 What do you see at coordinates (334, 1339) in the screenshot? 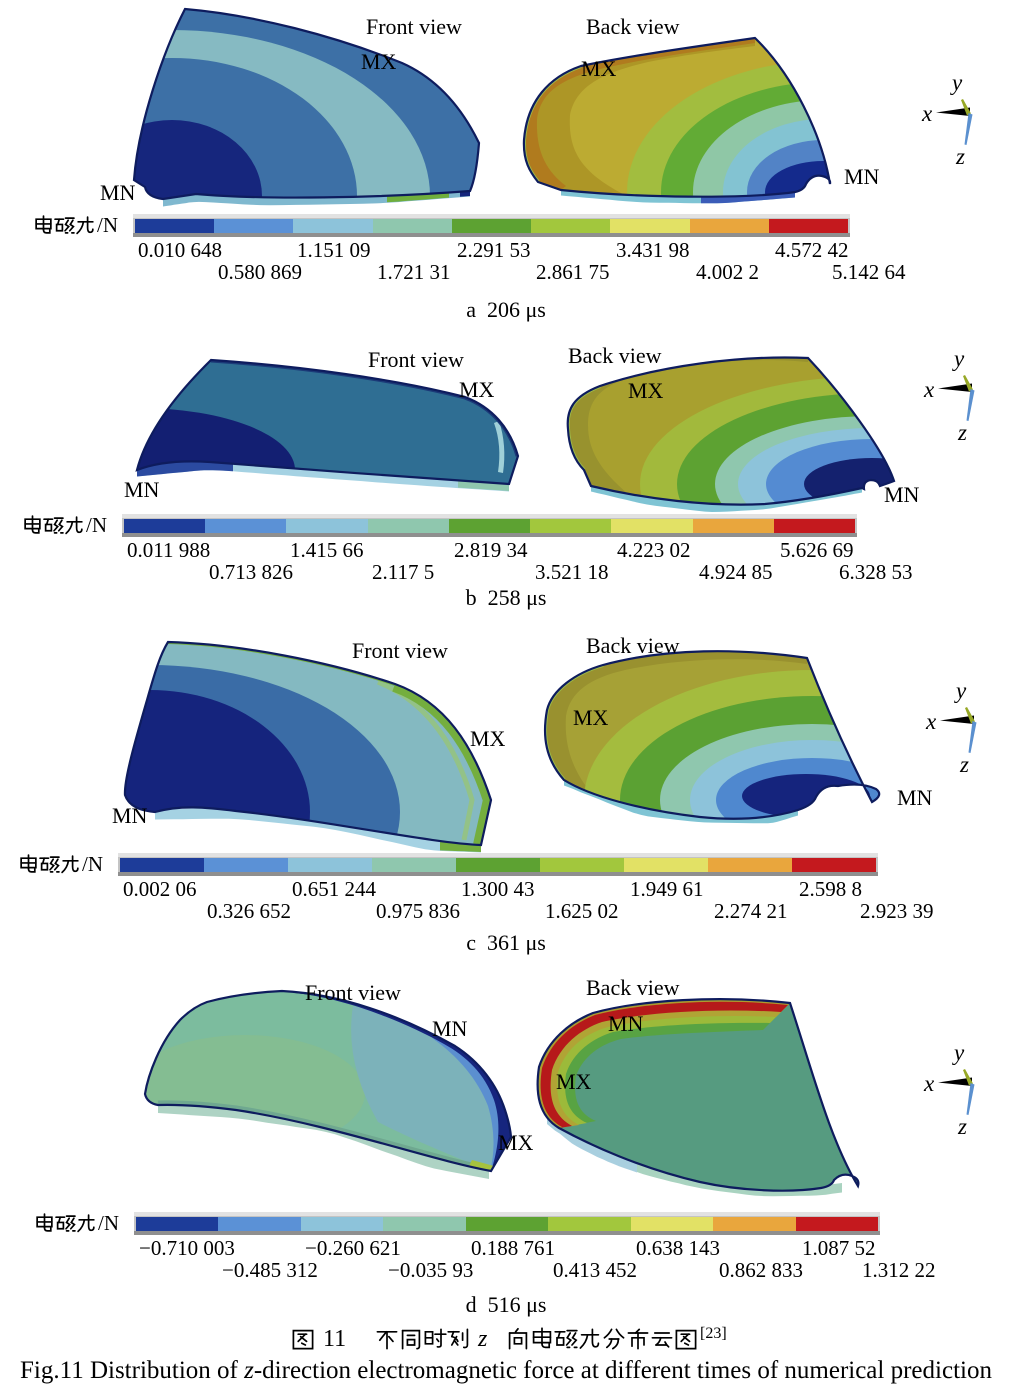
I see `svg-text: 11` at bounding box center [334, 1339].